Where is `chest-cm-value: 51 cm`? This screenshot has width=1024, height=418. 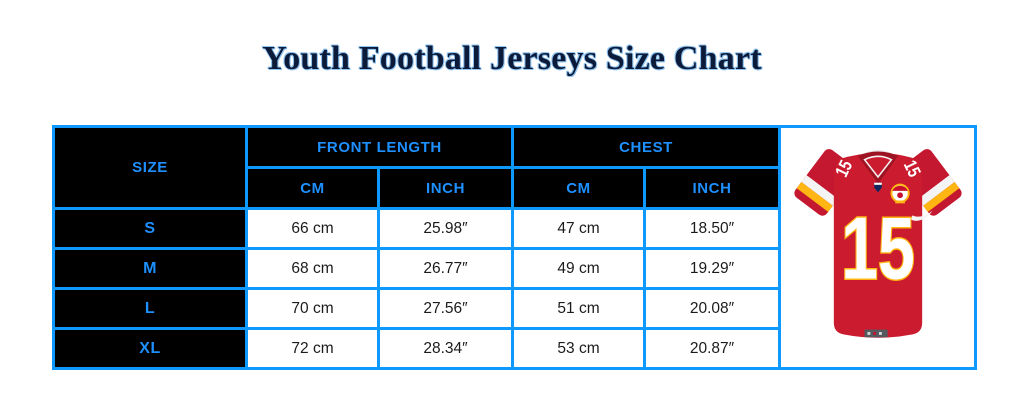 chest-cm-value: 51 cm is located at coordinates (579, 308).